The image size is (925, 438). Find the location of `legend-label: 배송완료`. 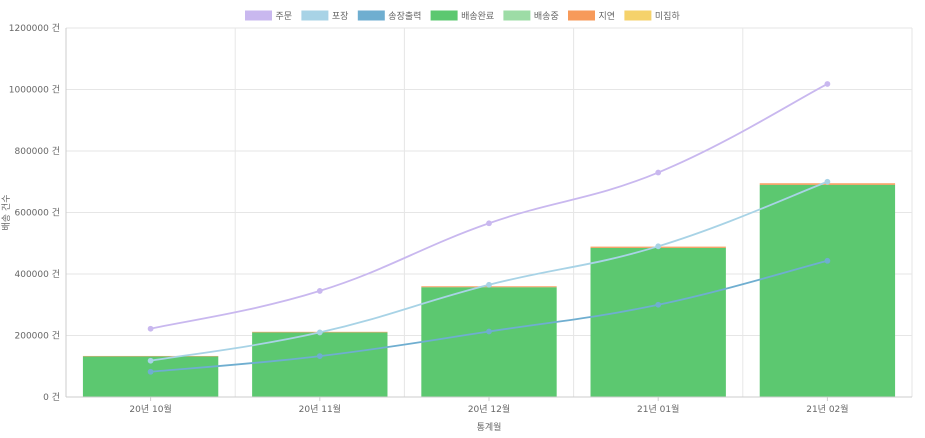

legend-label: 배송완료 is located at coordinates (477, 16).